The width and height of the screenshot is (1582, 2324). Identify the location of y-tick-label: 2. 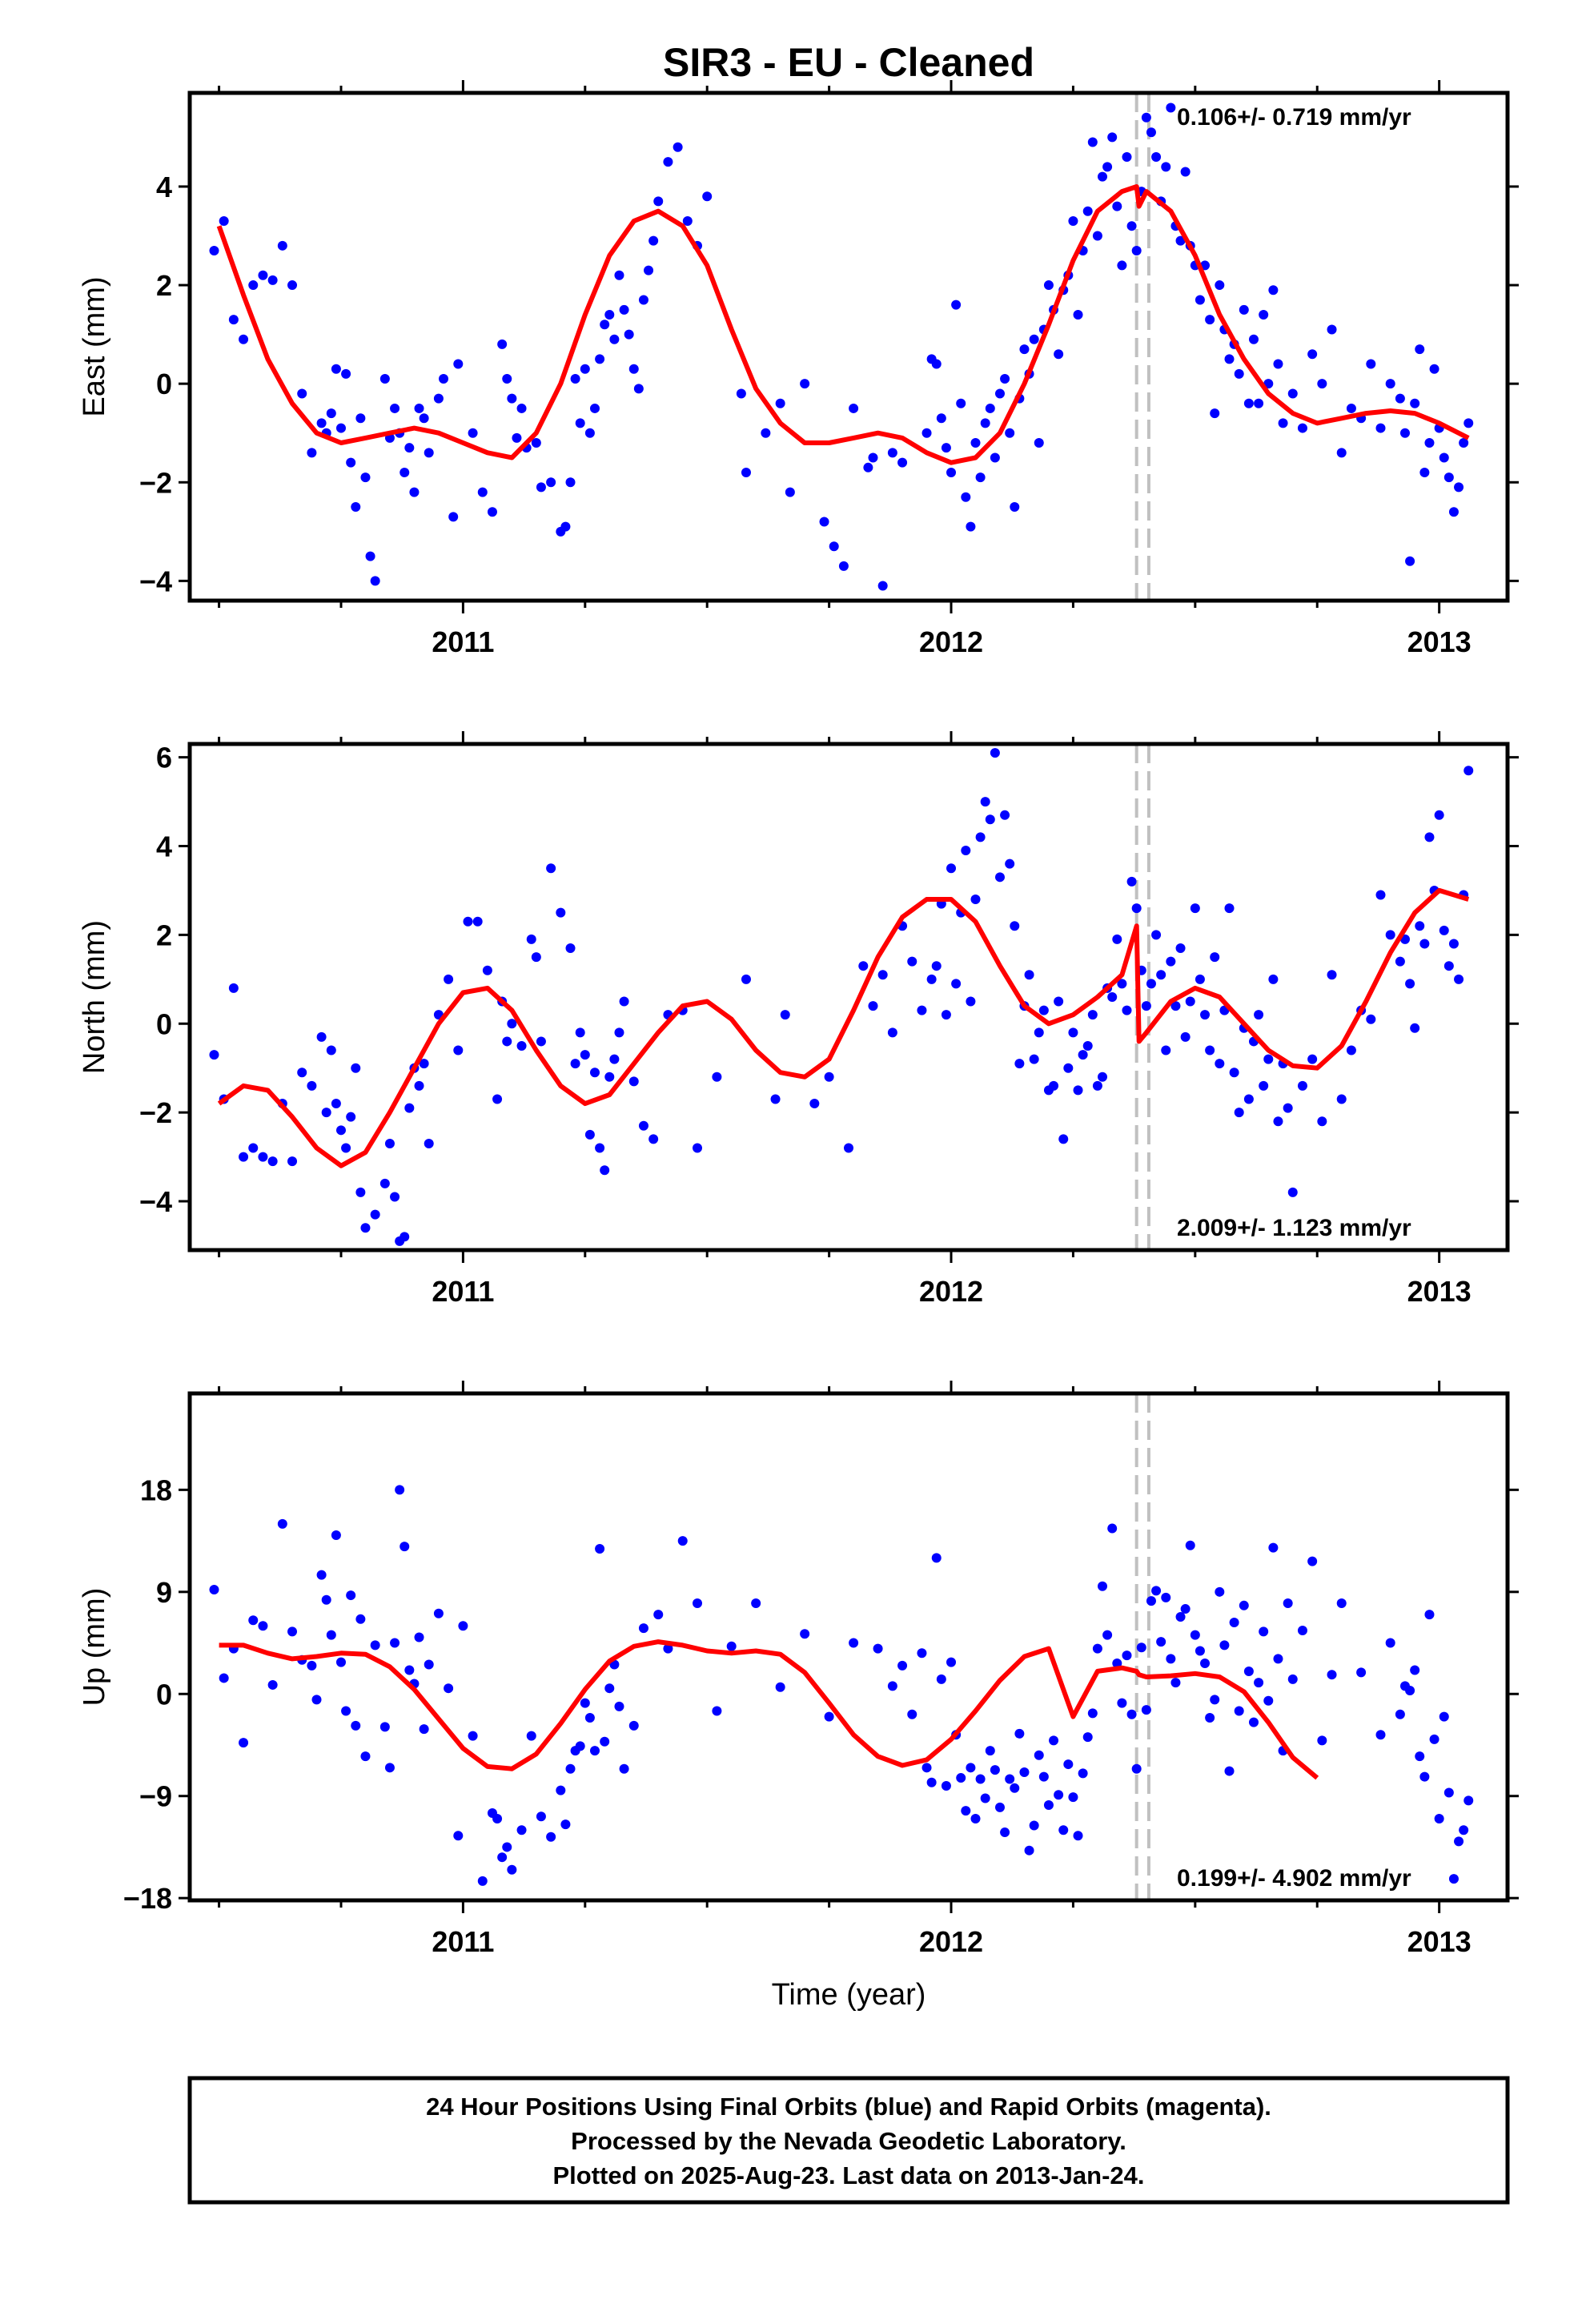
(164, 285).